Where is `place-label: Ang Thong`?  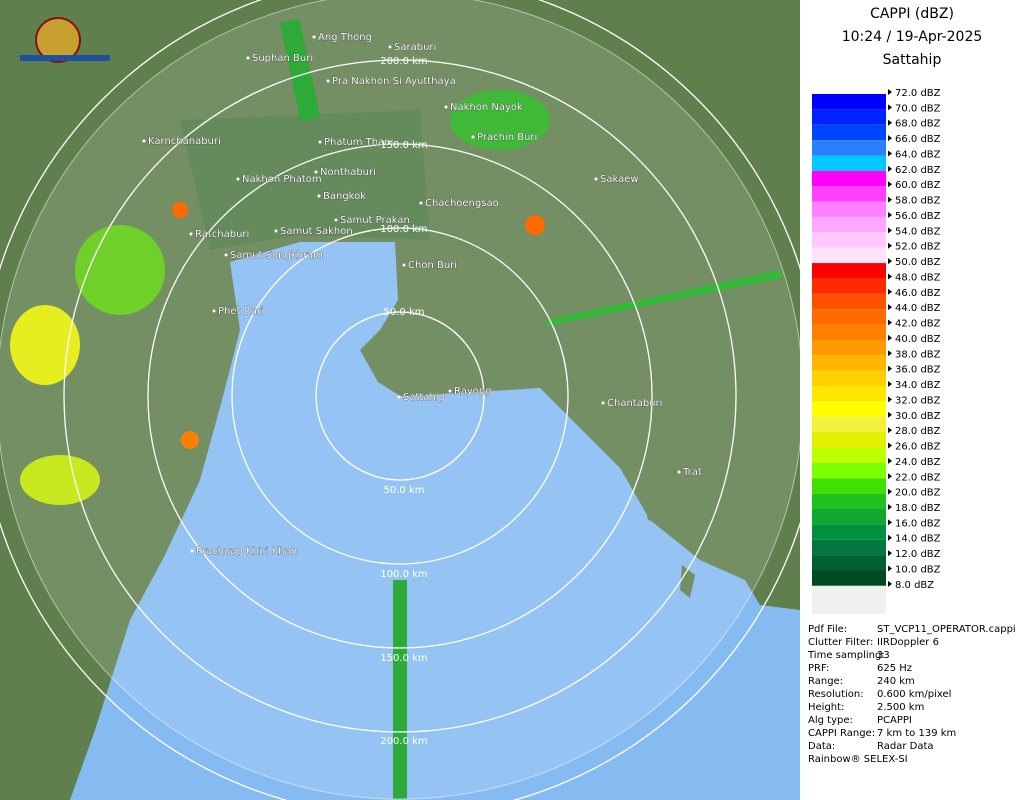
place-label: Ang Thong is located at coordinates (345, 37).